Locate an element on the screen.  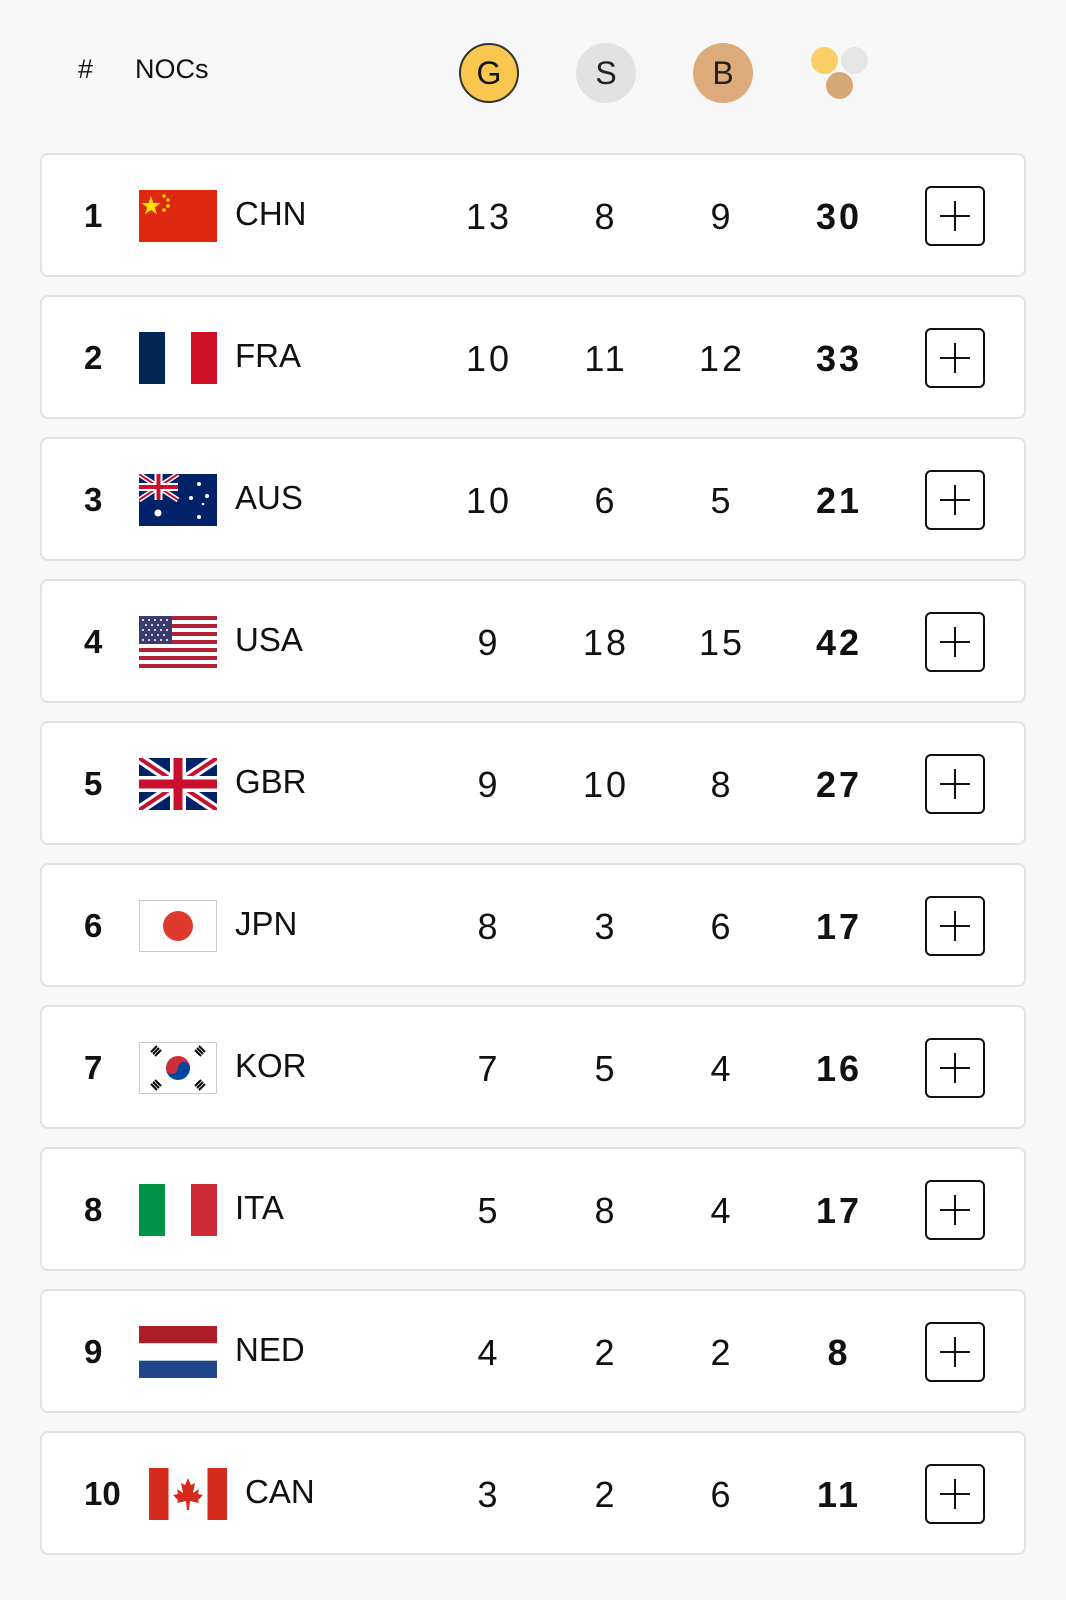
noc-column-header: NOCs is located at coordinates (172, 69).